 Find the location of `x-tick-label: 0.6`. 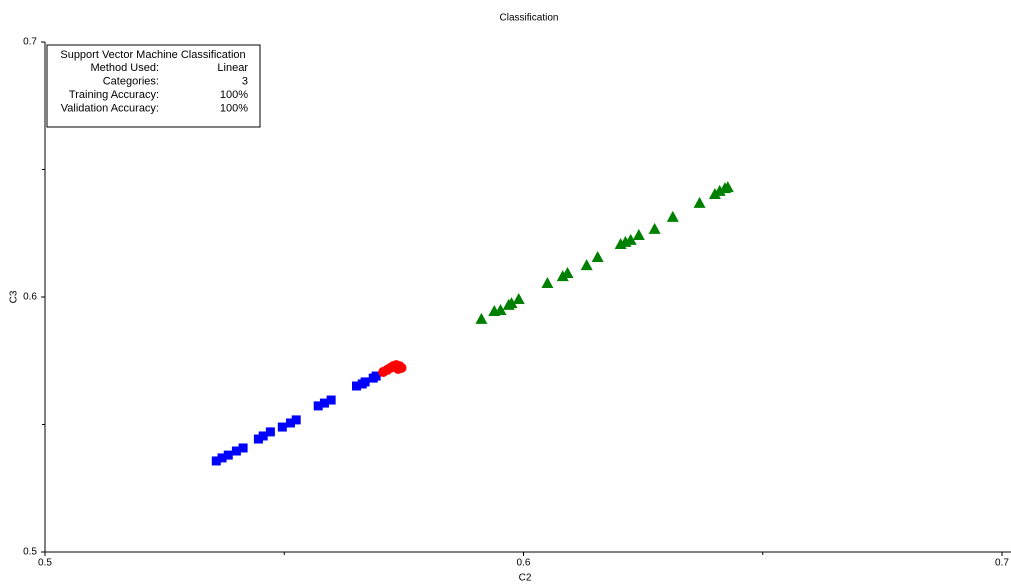

x-tick-label: 0.6 is located at coordinates (524, 563).